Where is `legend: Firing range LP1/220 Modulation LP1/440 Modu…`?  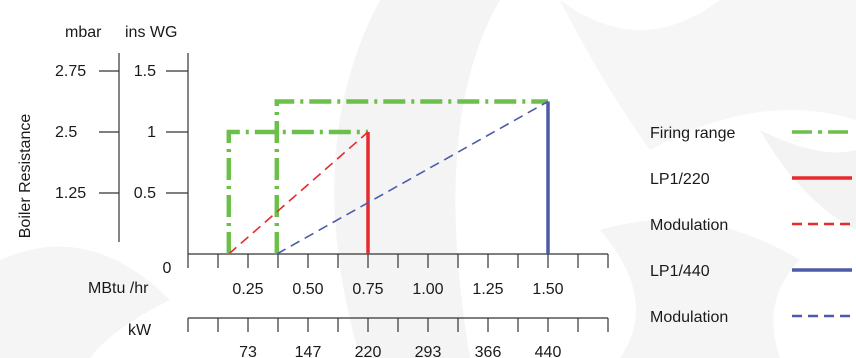 legend: Firing range LP1/220 Modulation LP1/440 Modu… is located at coordinates (751, 225).